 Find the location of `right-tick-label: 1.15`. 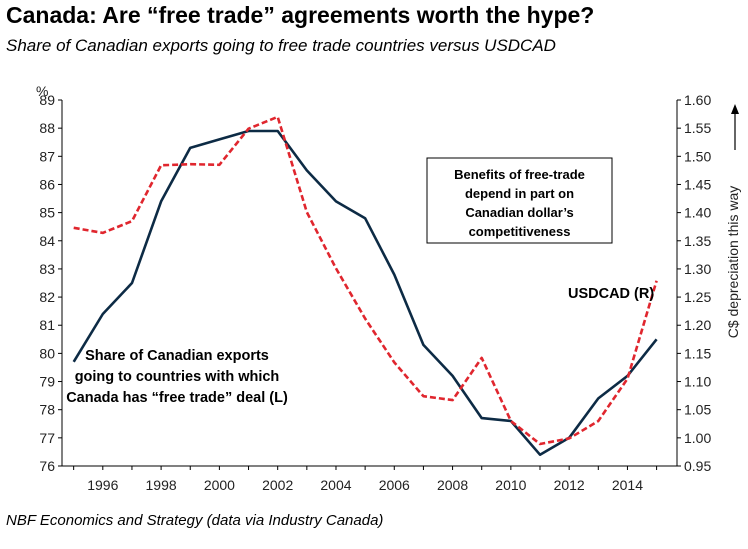

right-tick-label: 1.15 is located at coordinates (697, 353).